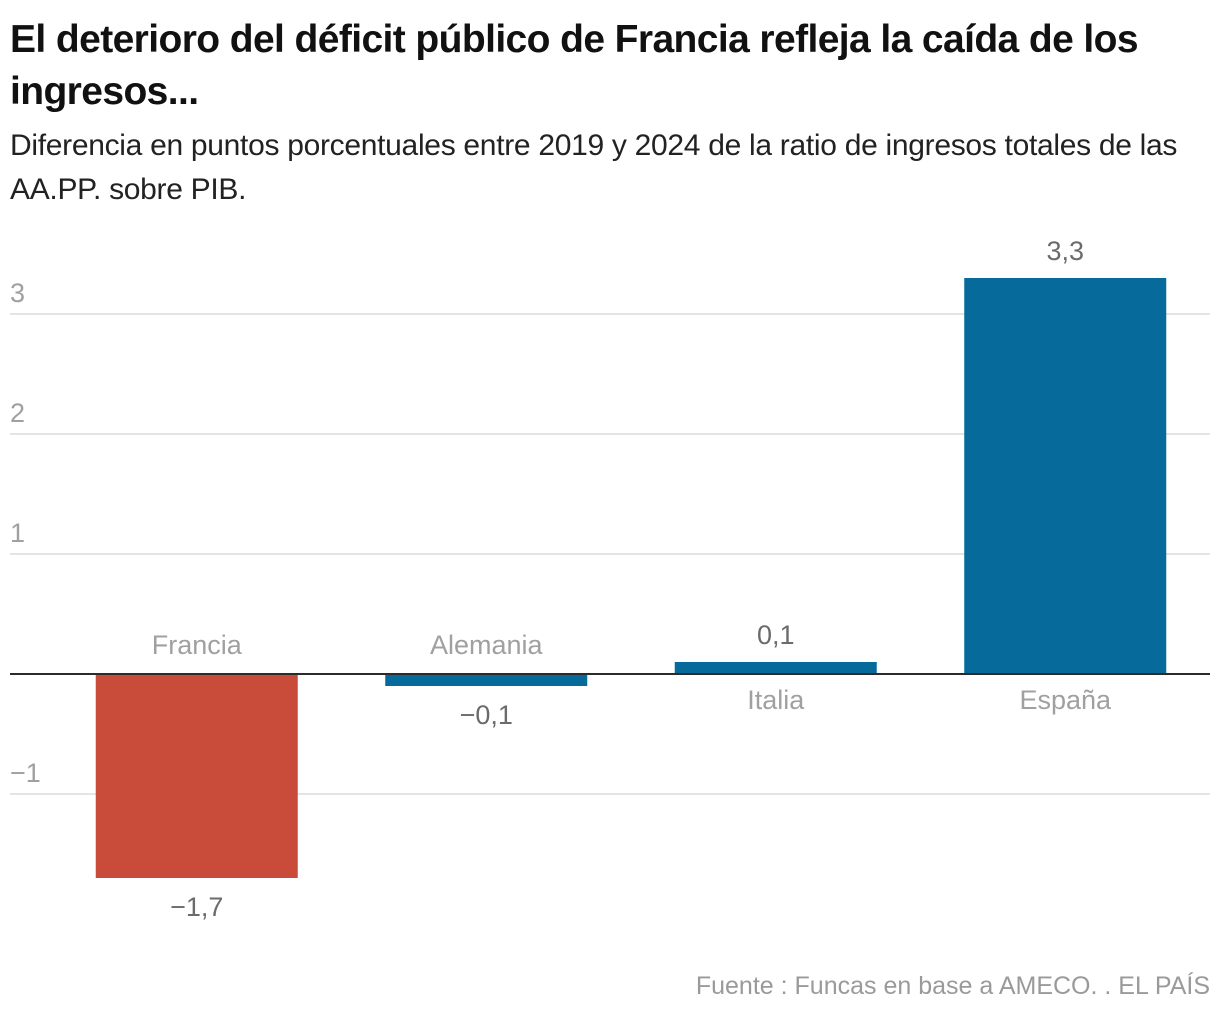 This screenshot has height=1018, width=1220. What do you see at coordinates (196, 907) in the screenshot?
I see `value-label: −1,7` at bounding box center [196, 907].